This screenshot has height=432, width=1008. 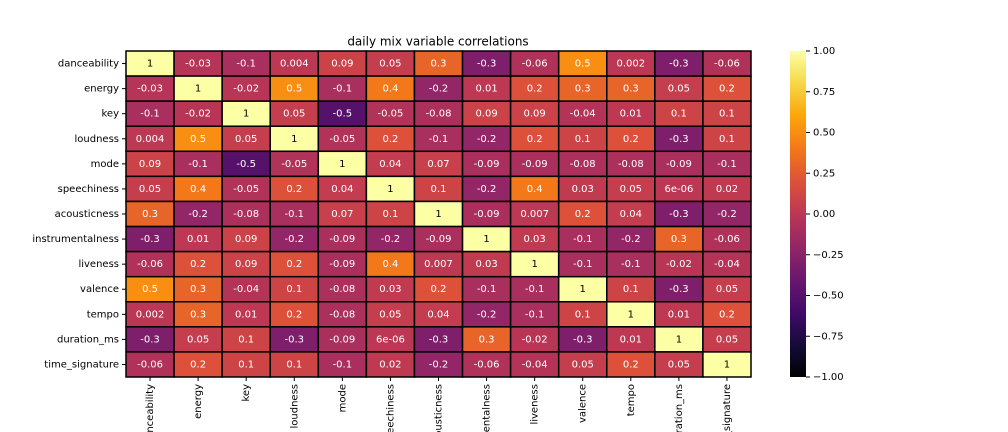 I want to click on cell-label: -0.02, so click(x=246, y=89).